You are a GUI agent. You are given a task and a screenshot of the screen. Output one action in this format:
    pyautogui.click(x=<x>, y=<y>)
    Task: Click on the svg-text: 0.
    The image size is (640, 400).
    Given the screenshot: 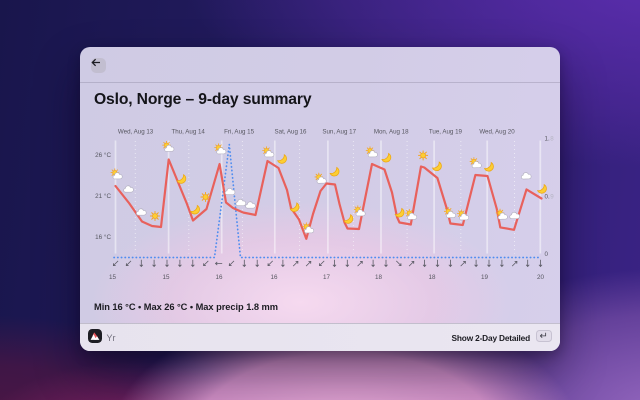 What is the action you would take?
    pyautogui.click(x=547, y=197)
    